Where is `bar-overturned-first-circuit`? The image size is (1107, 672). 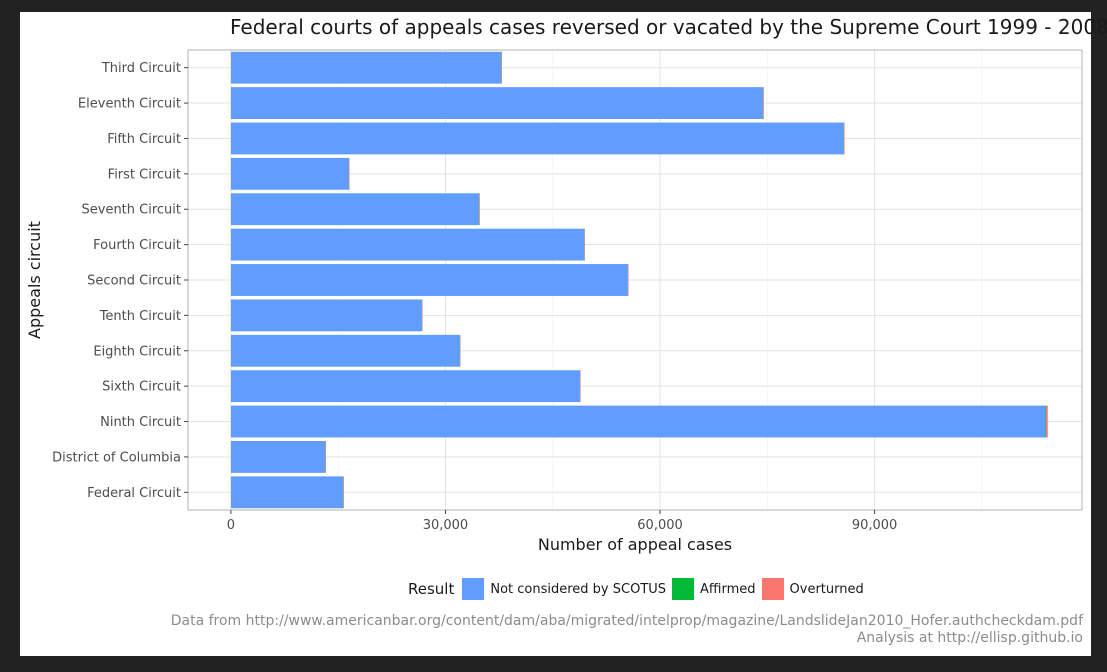
bar-overturned-first-circuit is located at coordinates (349, 173).